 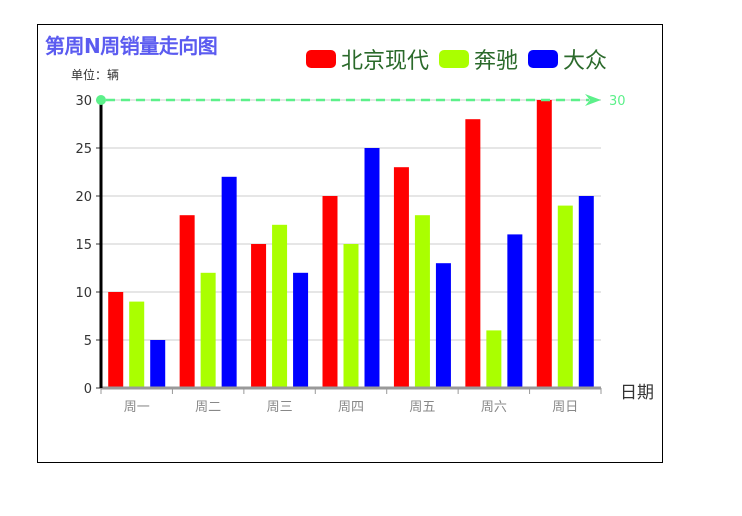 I want to click on y-tick-label: 5, so click(x=88, y=341).